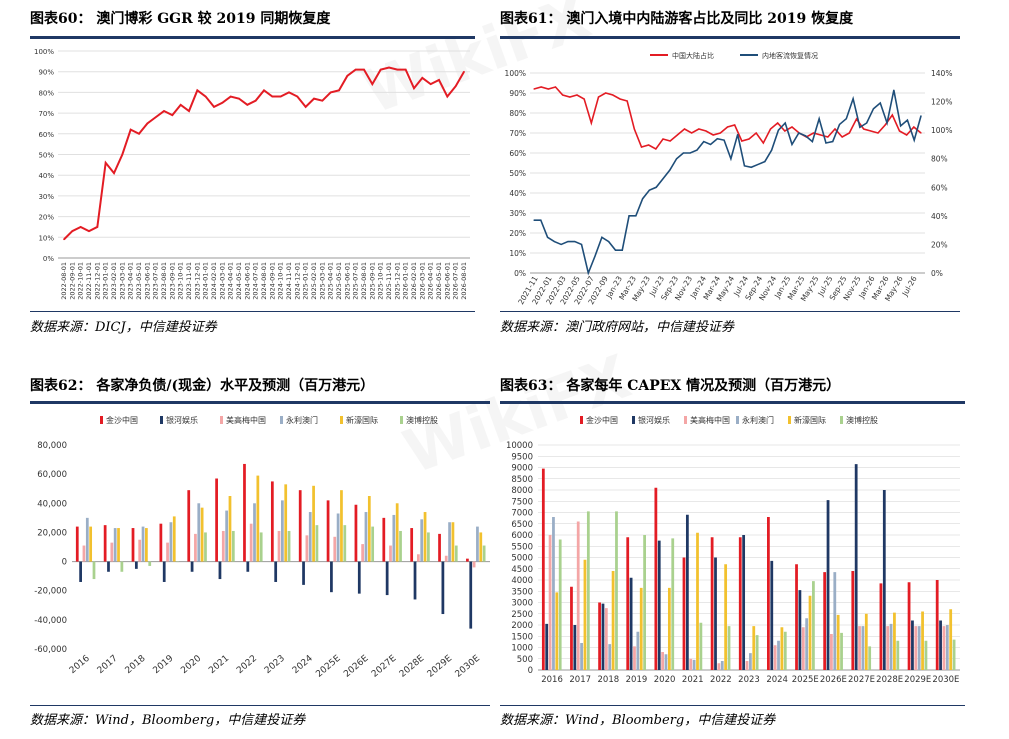  I want to click on x-tick-label: 2021, so click(219, 665).